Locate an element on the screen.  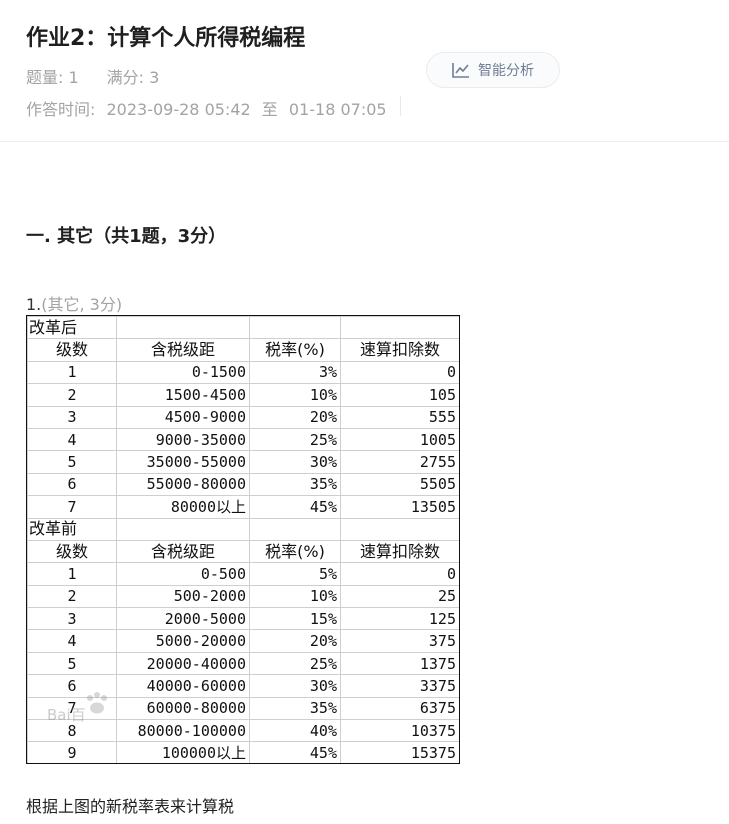
table-column-header: 速算扣除数 is located at coordinates (399, 551).